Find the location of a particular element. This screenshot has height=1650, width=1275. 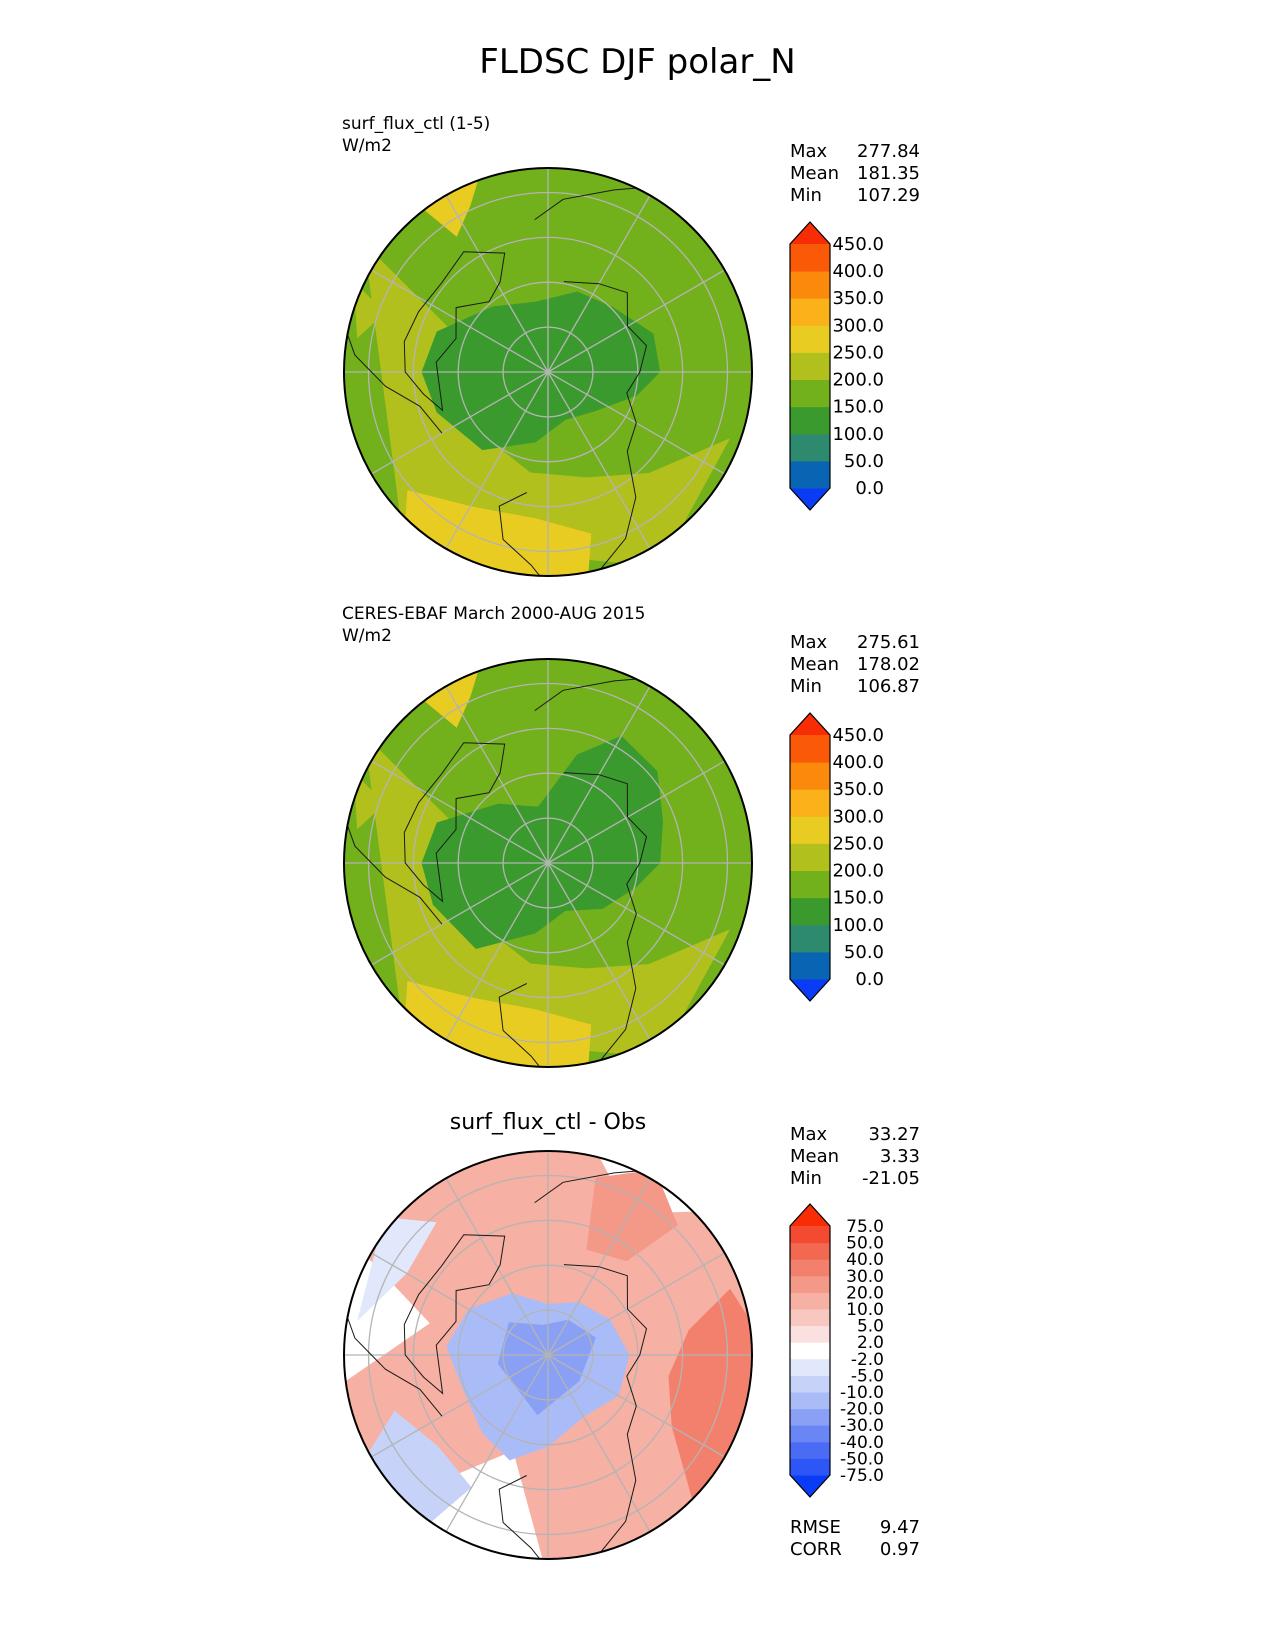

stat-row: CORR 0.97 is located at coordinates (855, 1550).